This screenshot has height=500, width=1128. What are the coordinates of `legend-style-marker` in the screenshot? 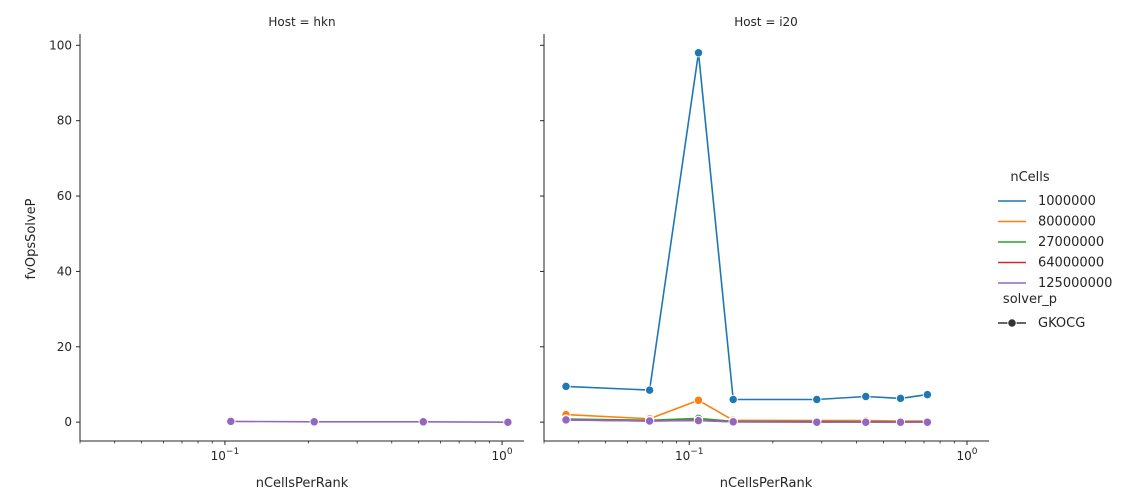 It's located at (1012, 323).